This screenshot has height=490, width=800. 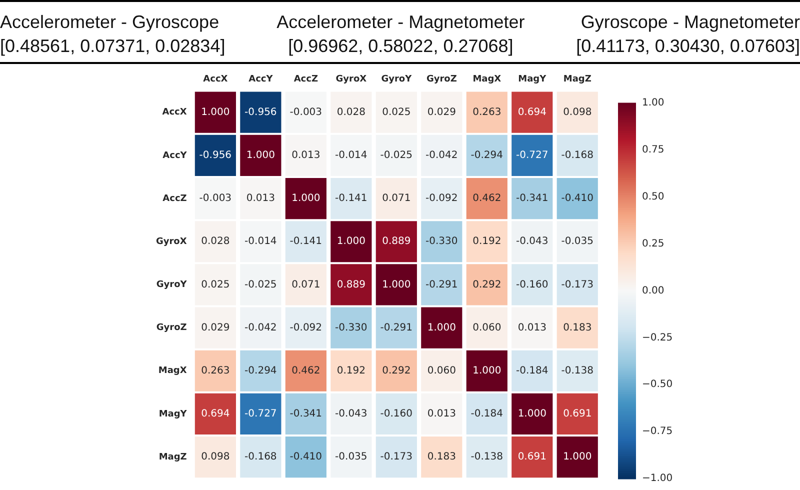 I want to click on x-tick-label: GyroY, so click(x=396, y=79).